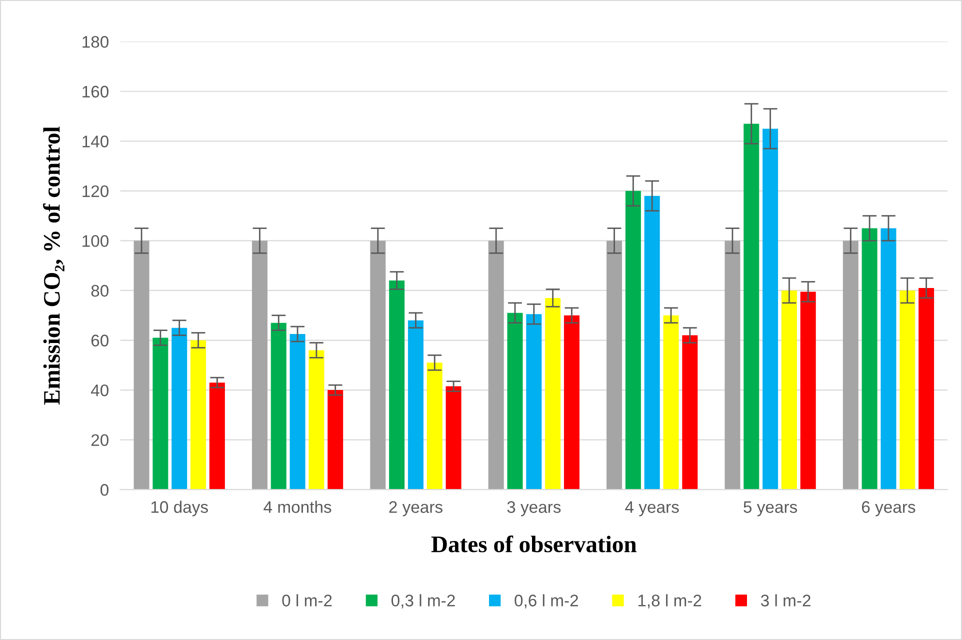 Image resolution: width=962 pixels, height=640 pixels. Describe the element at coordinates (785, 600) in the screenshot. I see `legend-label: 3 l m-2` at that location.